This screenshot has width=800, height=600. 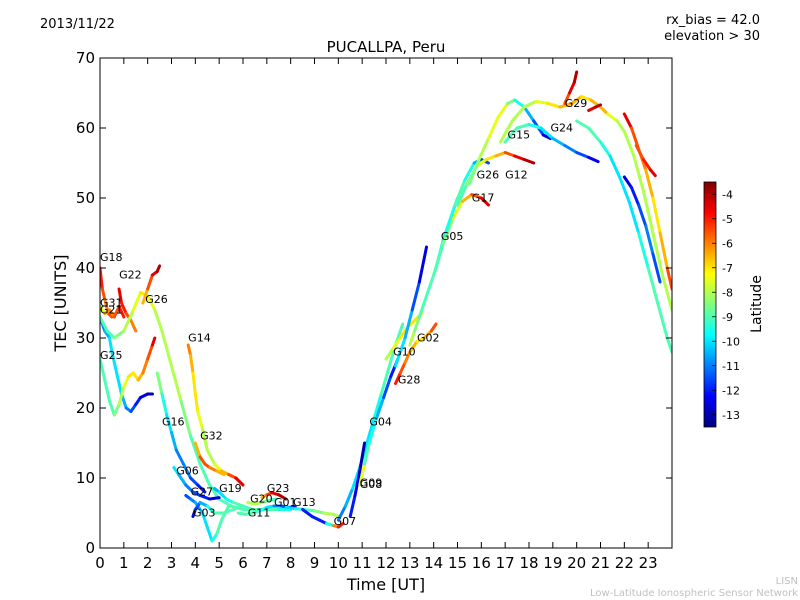 What do you see at coordinates (204, 513) in the screenshot?
I see `satellite-label: G03` at bounding box center [204, 513].